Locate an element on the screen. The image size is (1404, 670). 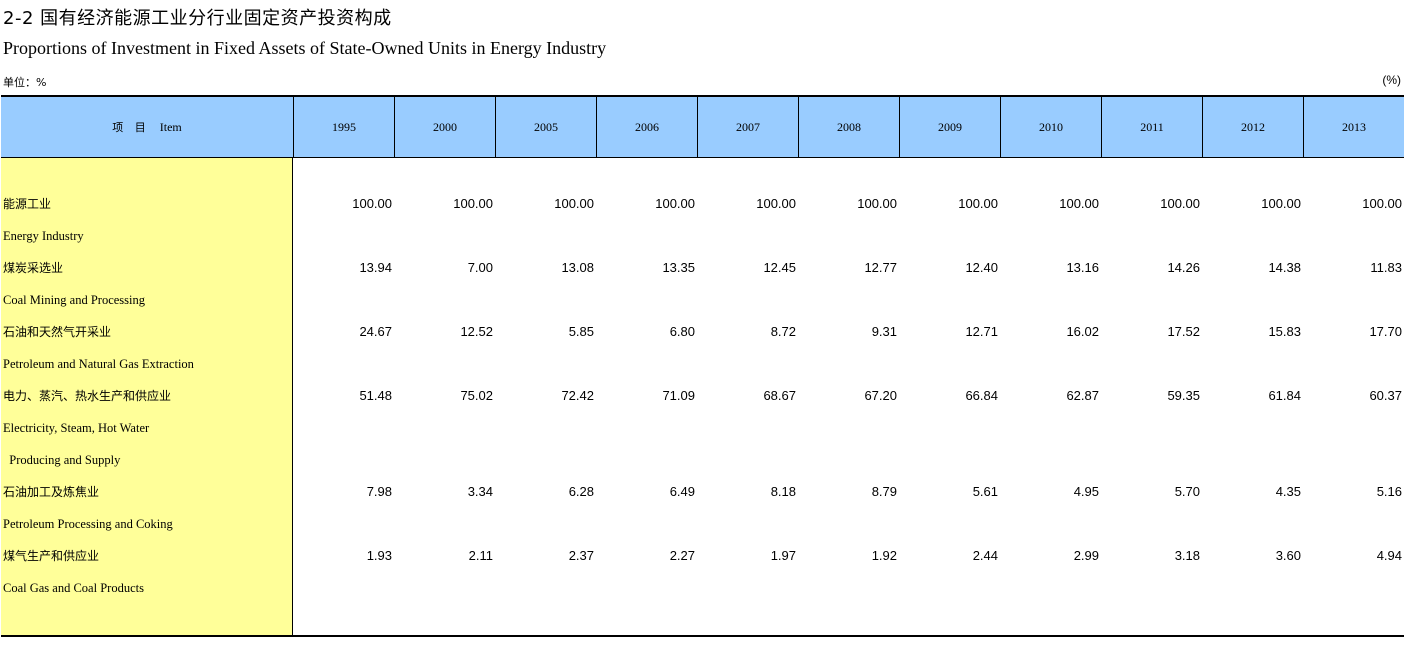
table-cell-value: 7.98 is located at coordinates (379, 491).